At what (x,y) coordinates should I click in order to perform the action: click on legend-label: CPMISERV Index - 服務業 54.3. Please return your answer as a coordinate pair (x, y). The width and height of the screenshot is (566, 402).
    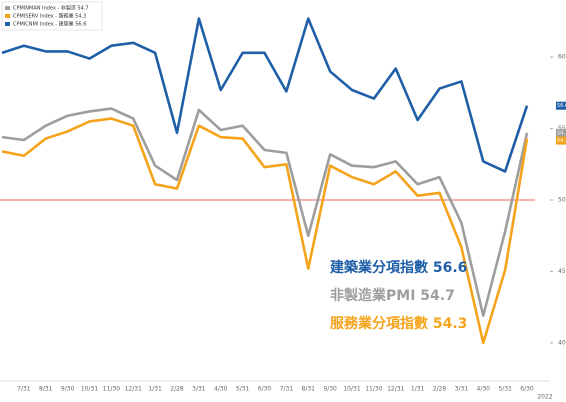
    Looking at the image, I should click on (49, 16).